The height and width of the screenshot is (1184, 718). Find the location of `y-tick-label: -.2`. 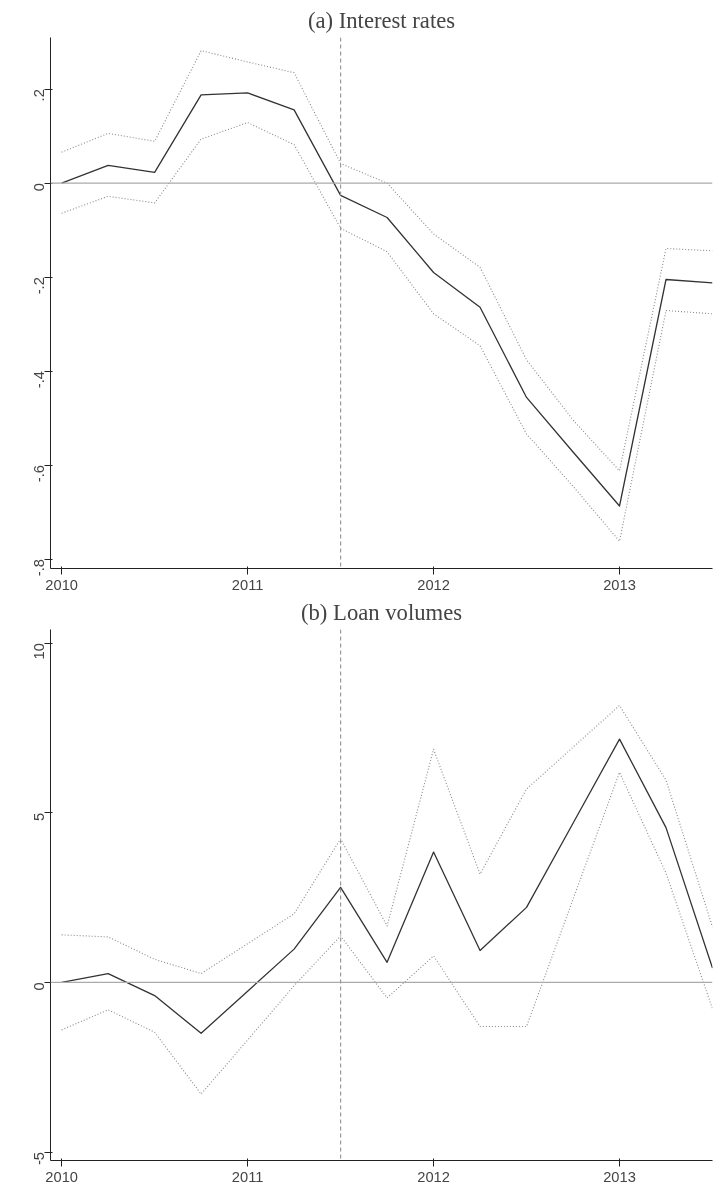

y-tick-label: -.2 is located at coordinates (39, 286).